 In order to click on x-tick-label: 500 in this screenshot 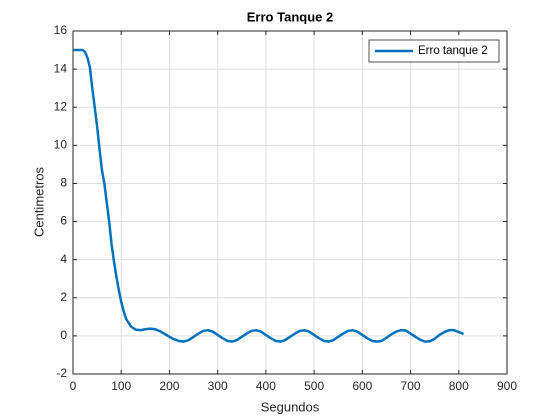, I will do `click(314, 386)`.